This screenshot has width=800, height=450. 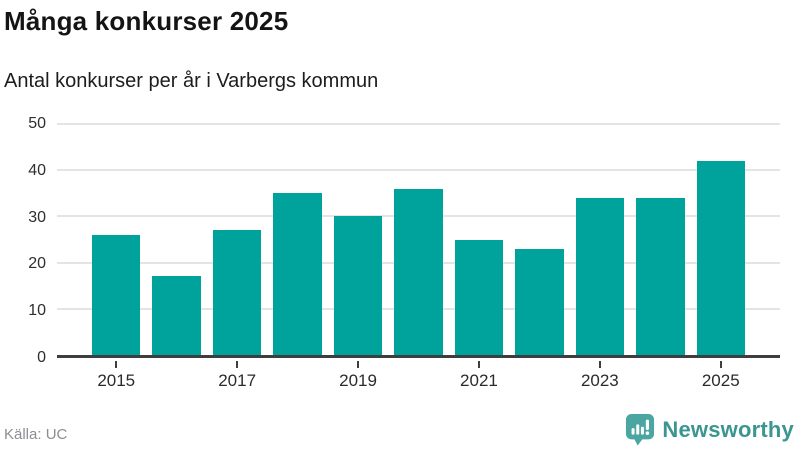 I want to click on brand-name: Newsworthy, so click(x=728, y=429).